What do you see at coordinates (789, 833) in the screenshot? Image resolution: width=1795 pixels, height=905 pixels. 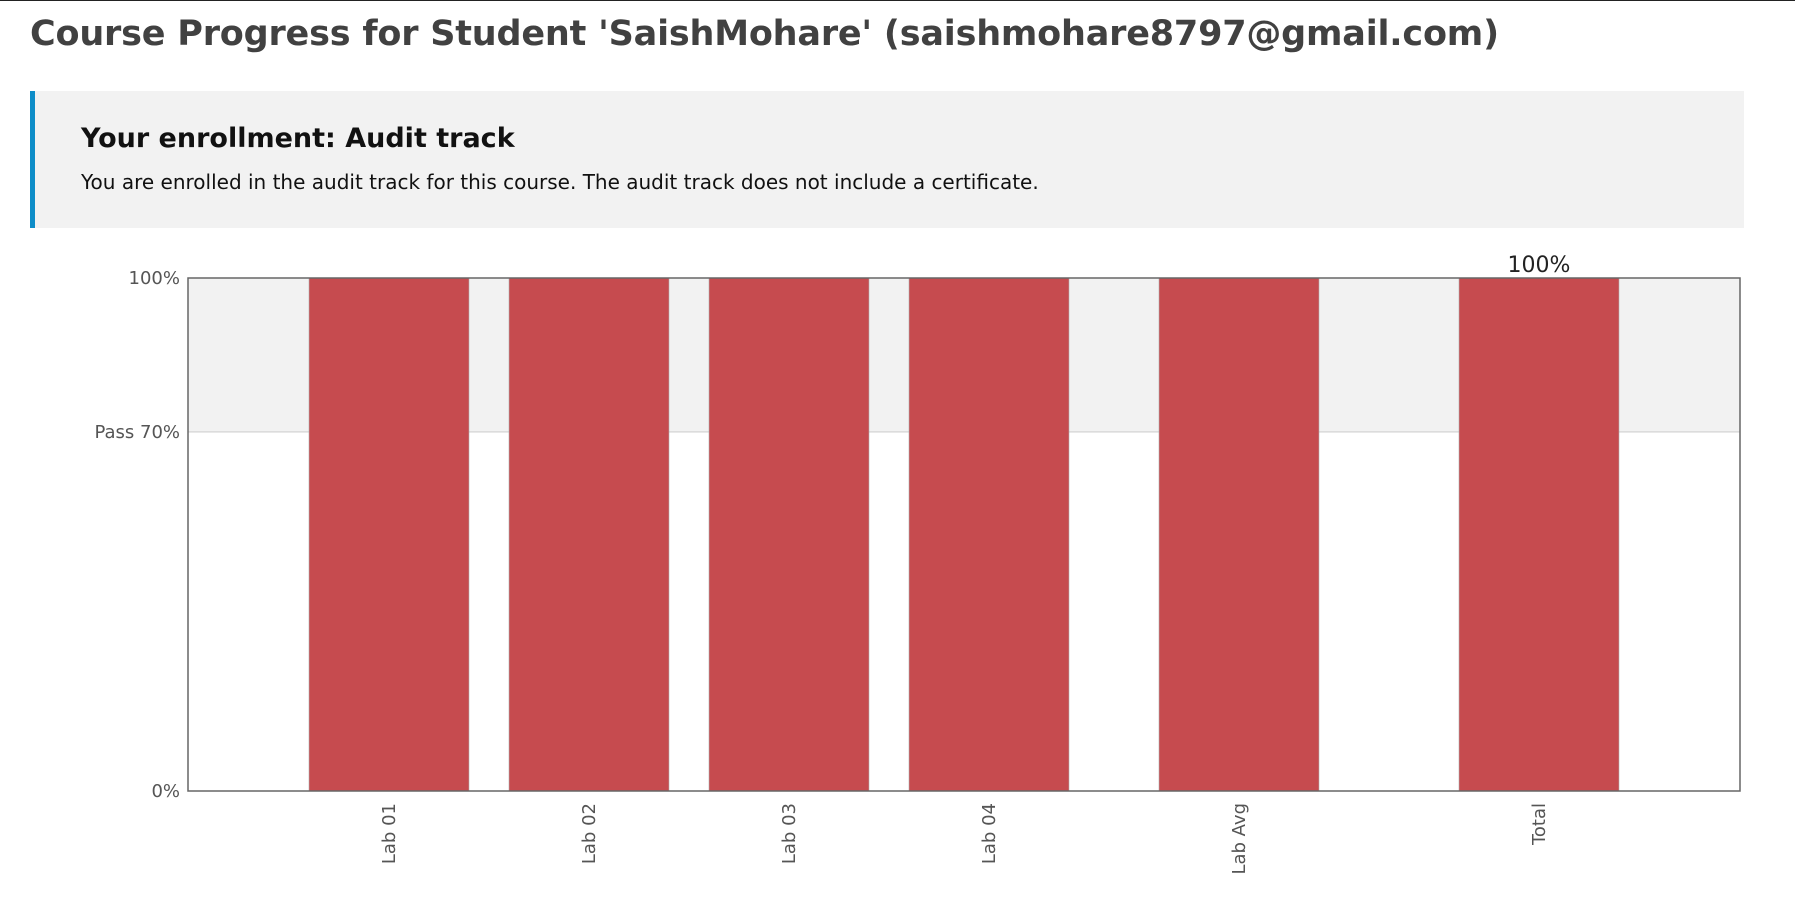 I see `x-tick-label: Lab 03` at bounding box center [789, 833].